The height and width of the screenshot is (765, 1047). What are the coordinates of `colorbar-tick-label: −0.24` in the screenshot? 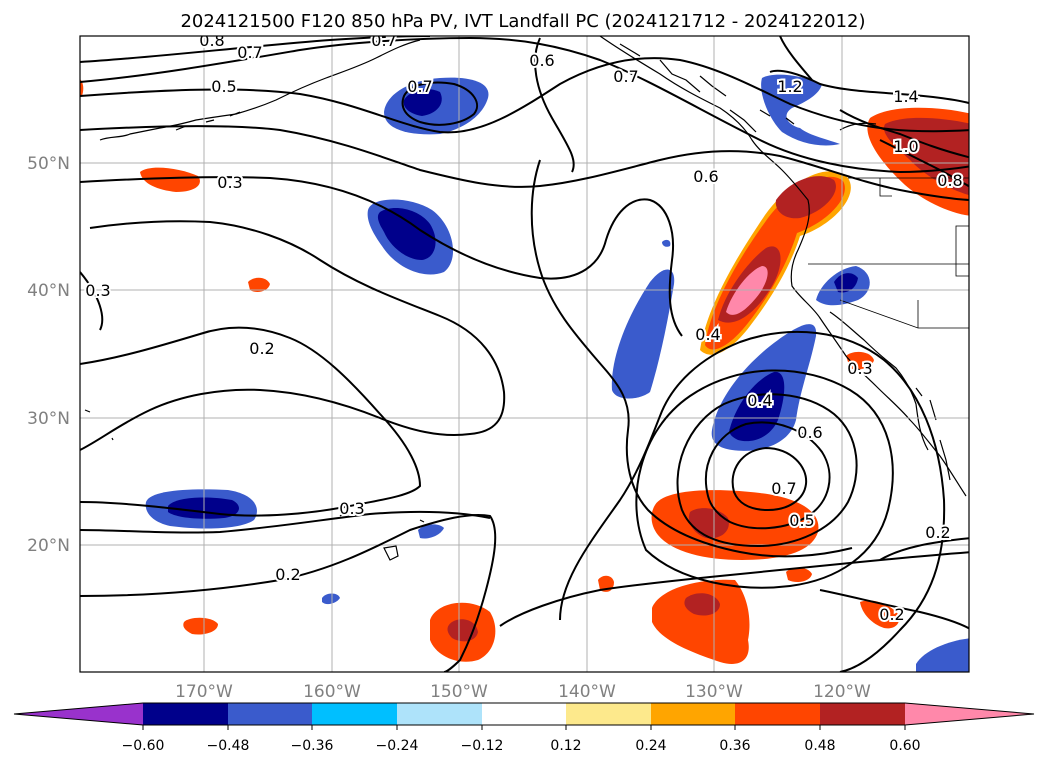 It's located at (397, 746).